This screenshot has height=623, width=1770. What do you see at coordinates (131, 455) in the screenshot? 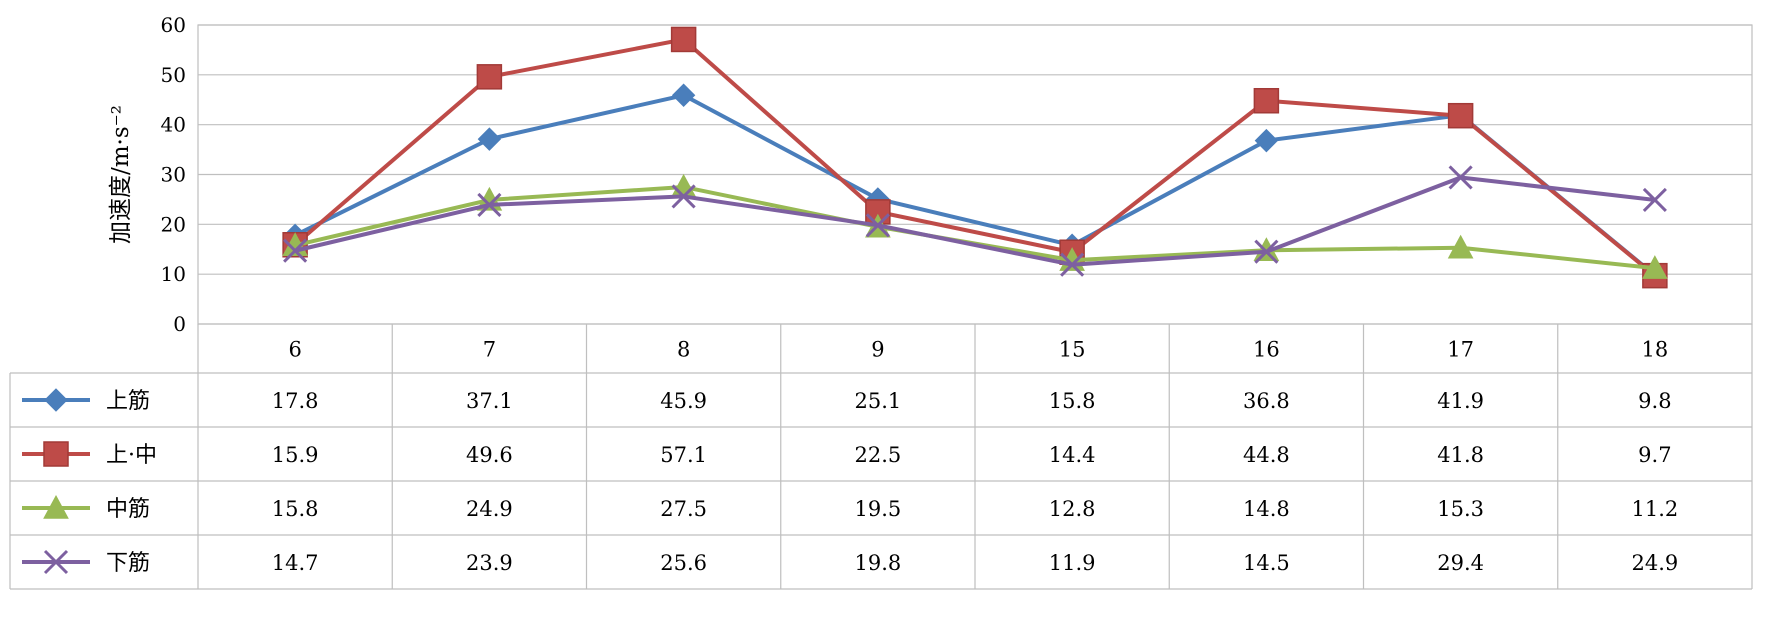
I see `legend-label-shang-zhong: 上·中` at bounding box center [131, 455].